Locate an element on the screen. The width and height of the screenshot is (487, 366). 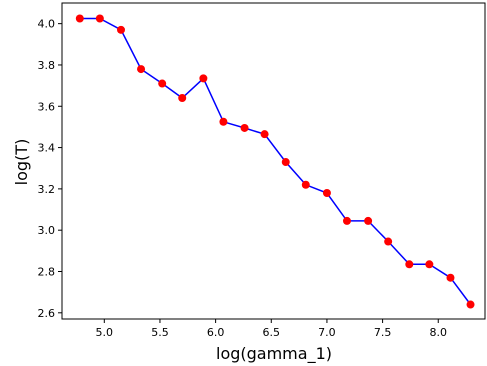
x-tick-label: 5.0 is located at coordinates (105, 332).